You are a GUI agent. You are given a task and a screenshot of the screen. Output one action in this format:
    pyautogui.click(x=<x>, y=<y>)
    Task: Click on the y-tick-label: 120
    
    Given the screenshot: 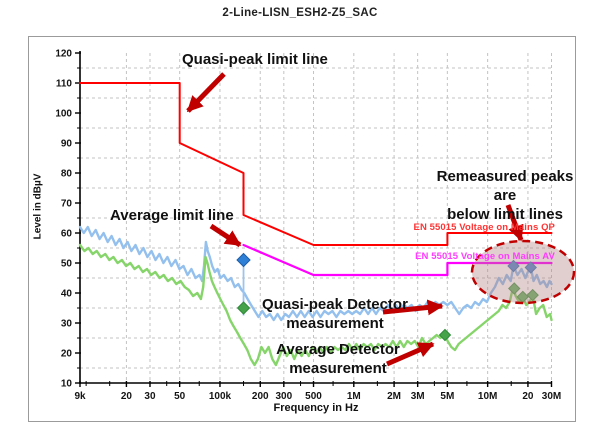 What is the action you would take?
    pyautogui.click(x=63, y=54)
    